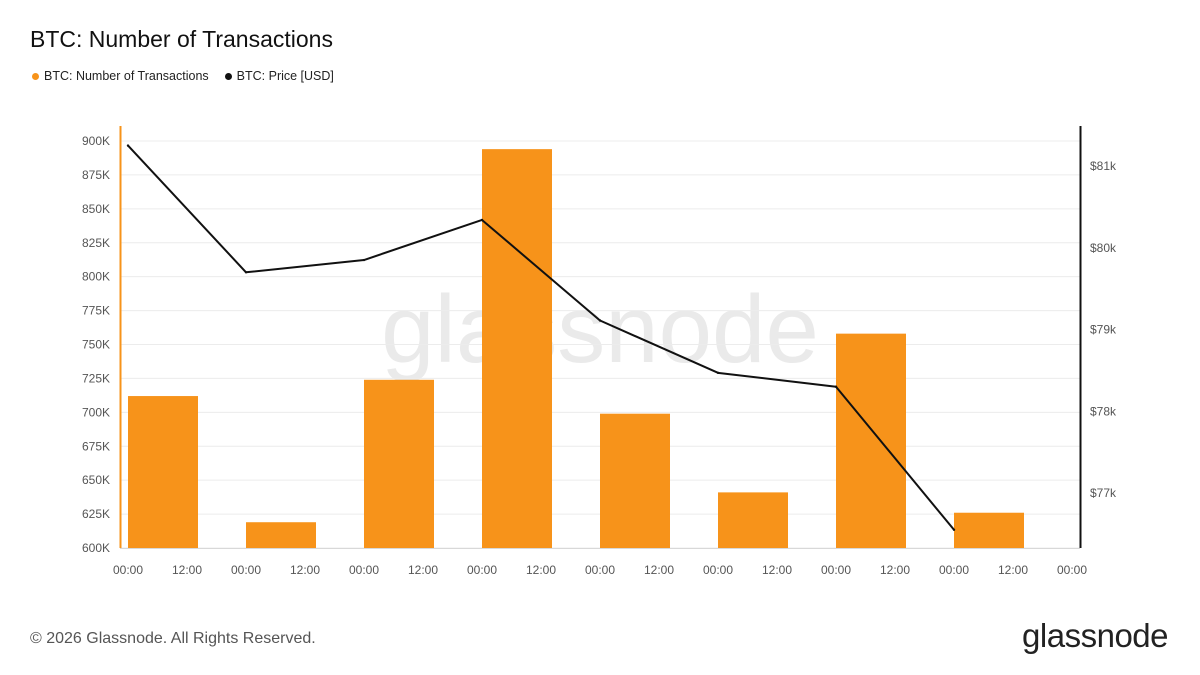  What do you see at coordinates (1103, 493) in the screenshot?
I see `y-right-tick-label: $77k` at bounding box center [1103, 493].